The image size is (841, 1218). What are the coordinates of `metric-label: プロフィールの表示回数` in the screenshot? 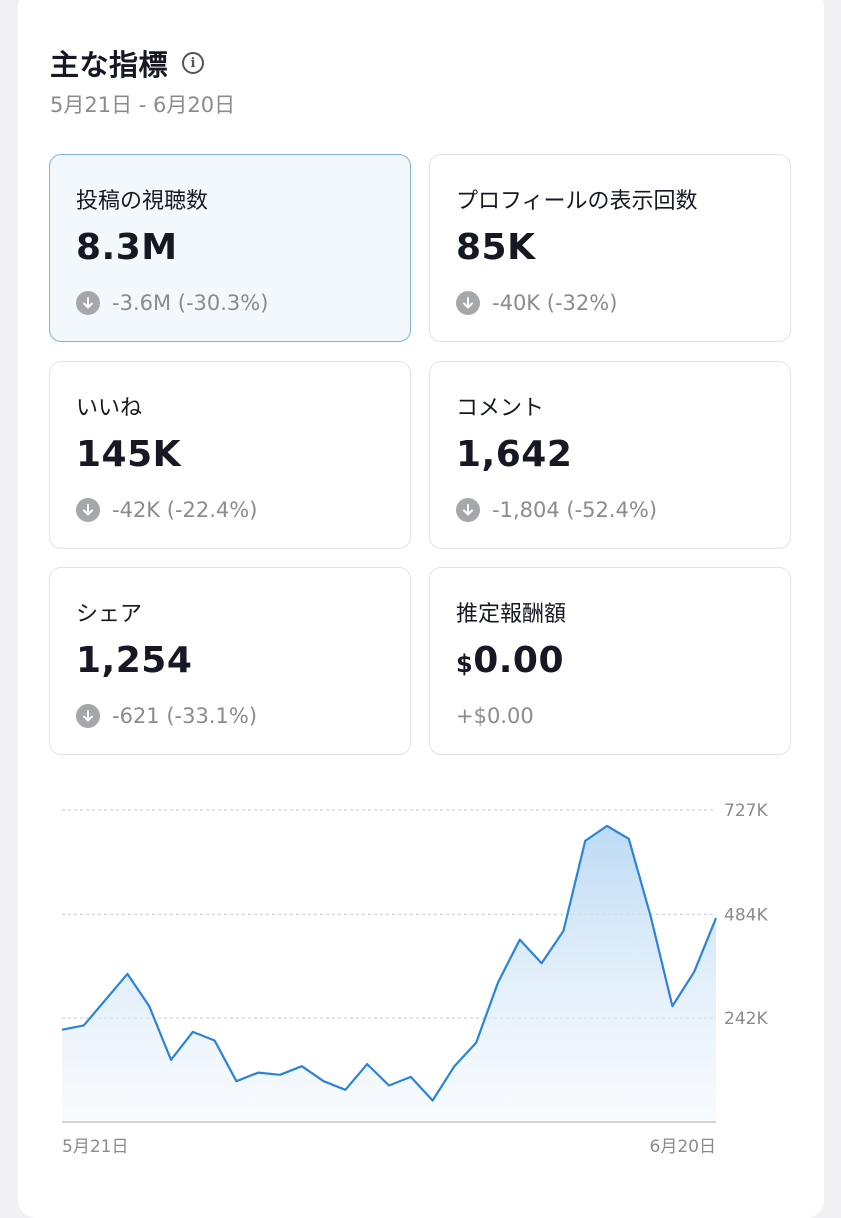 It's located at (577, 201).